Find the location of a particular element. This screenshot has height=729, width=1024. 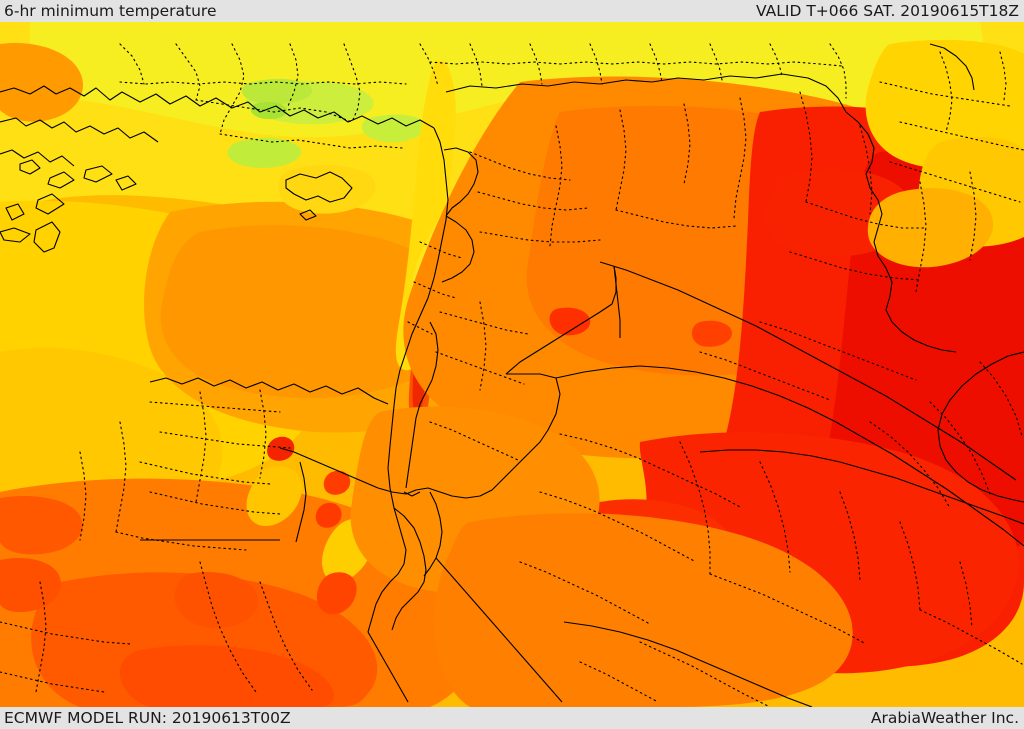

field-ne-yellow is located at coordinates (944, 104).